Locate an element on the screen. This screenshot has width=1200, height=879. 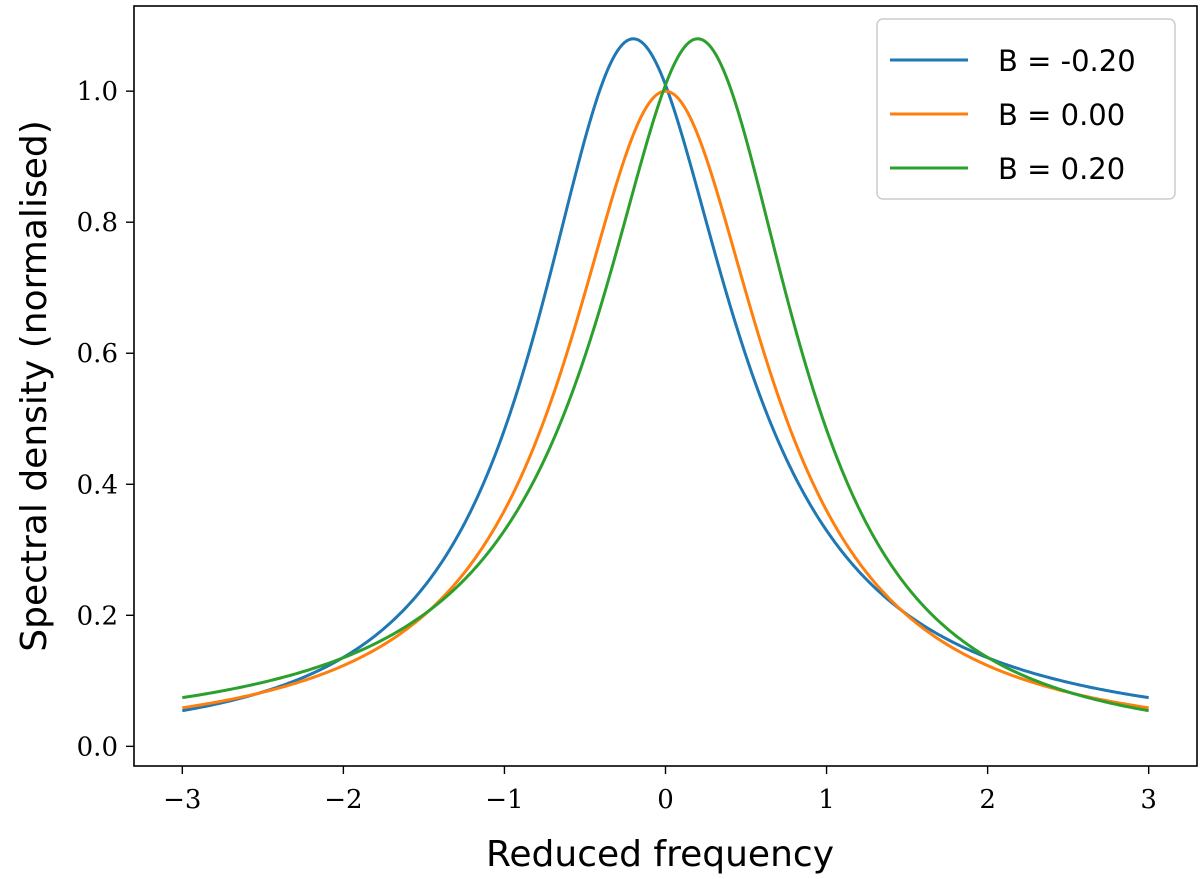
legend-label-2: B = 0.20 is located at coordinates (1061, 169).